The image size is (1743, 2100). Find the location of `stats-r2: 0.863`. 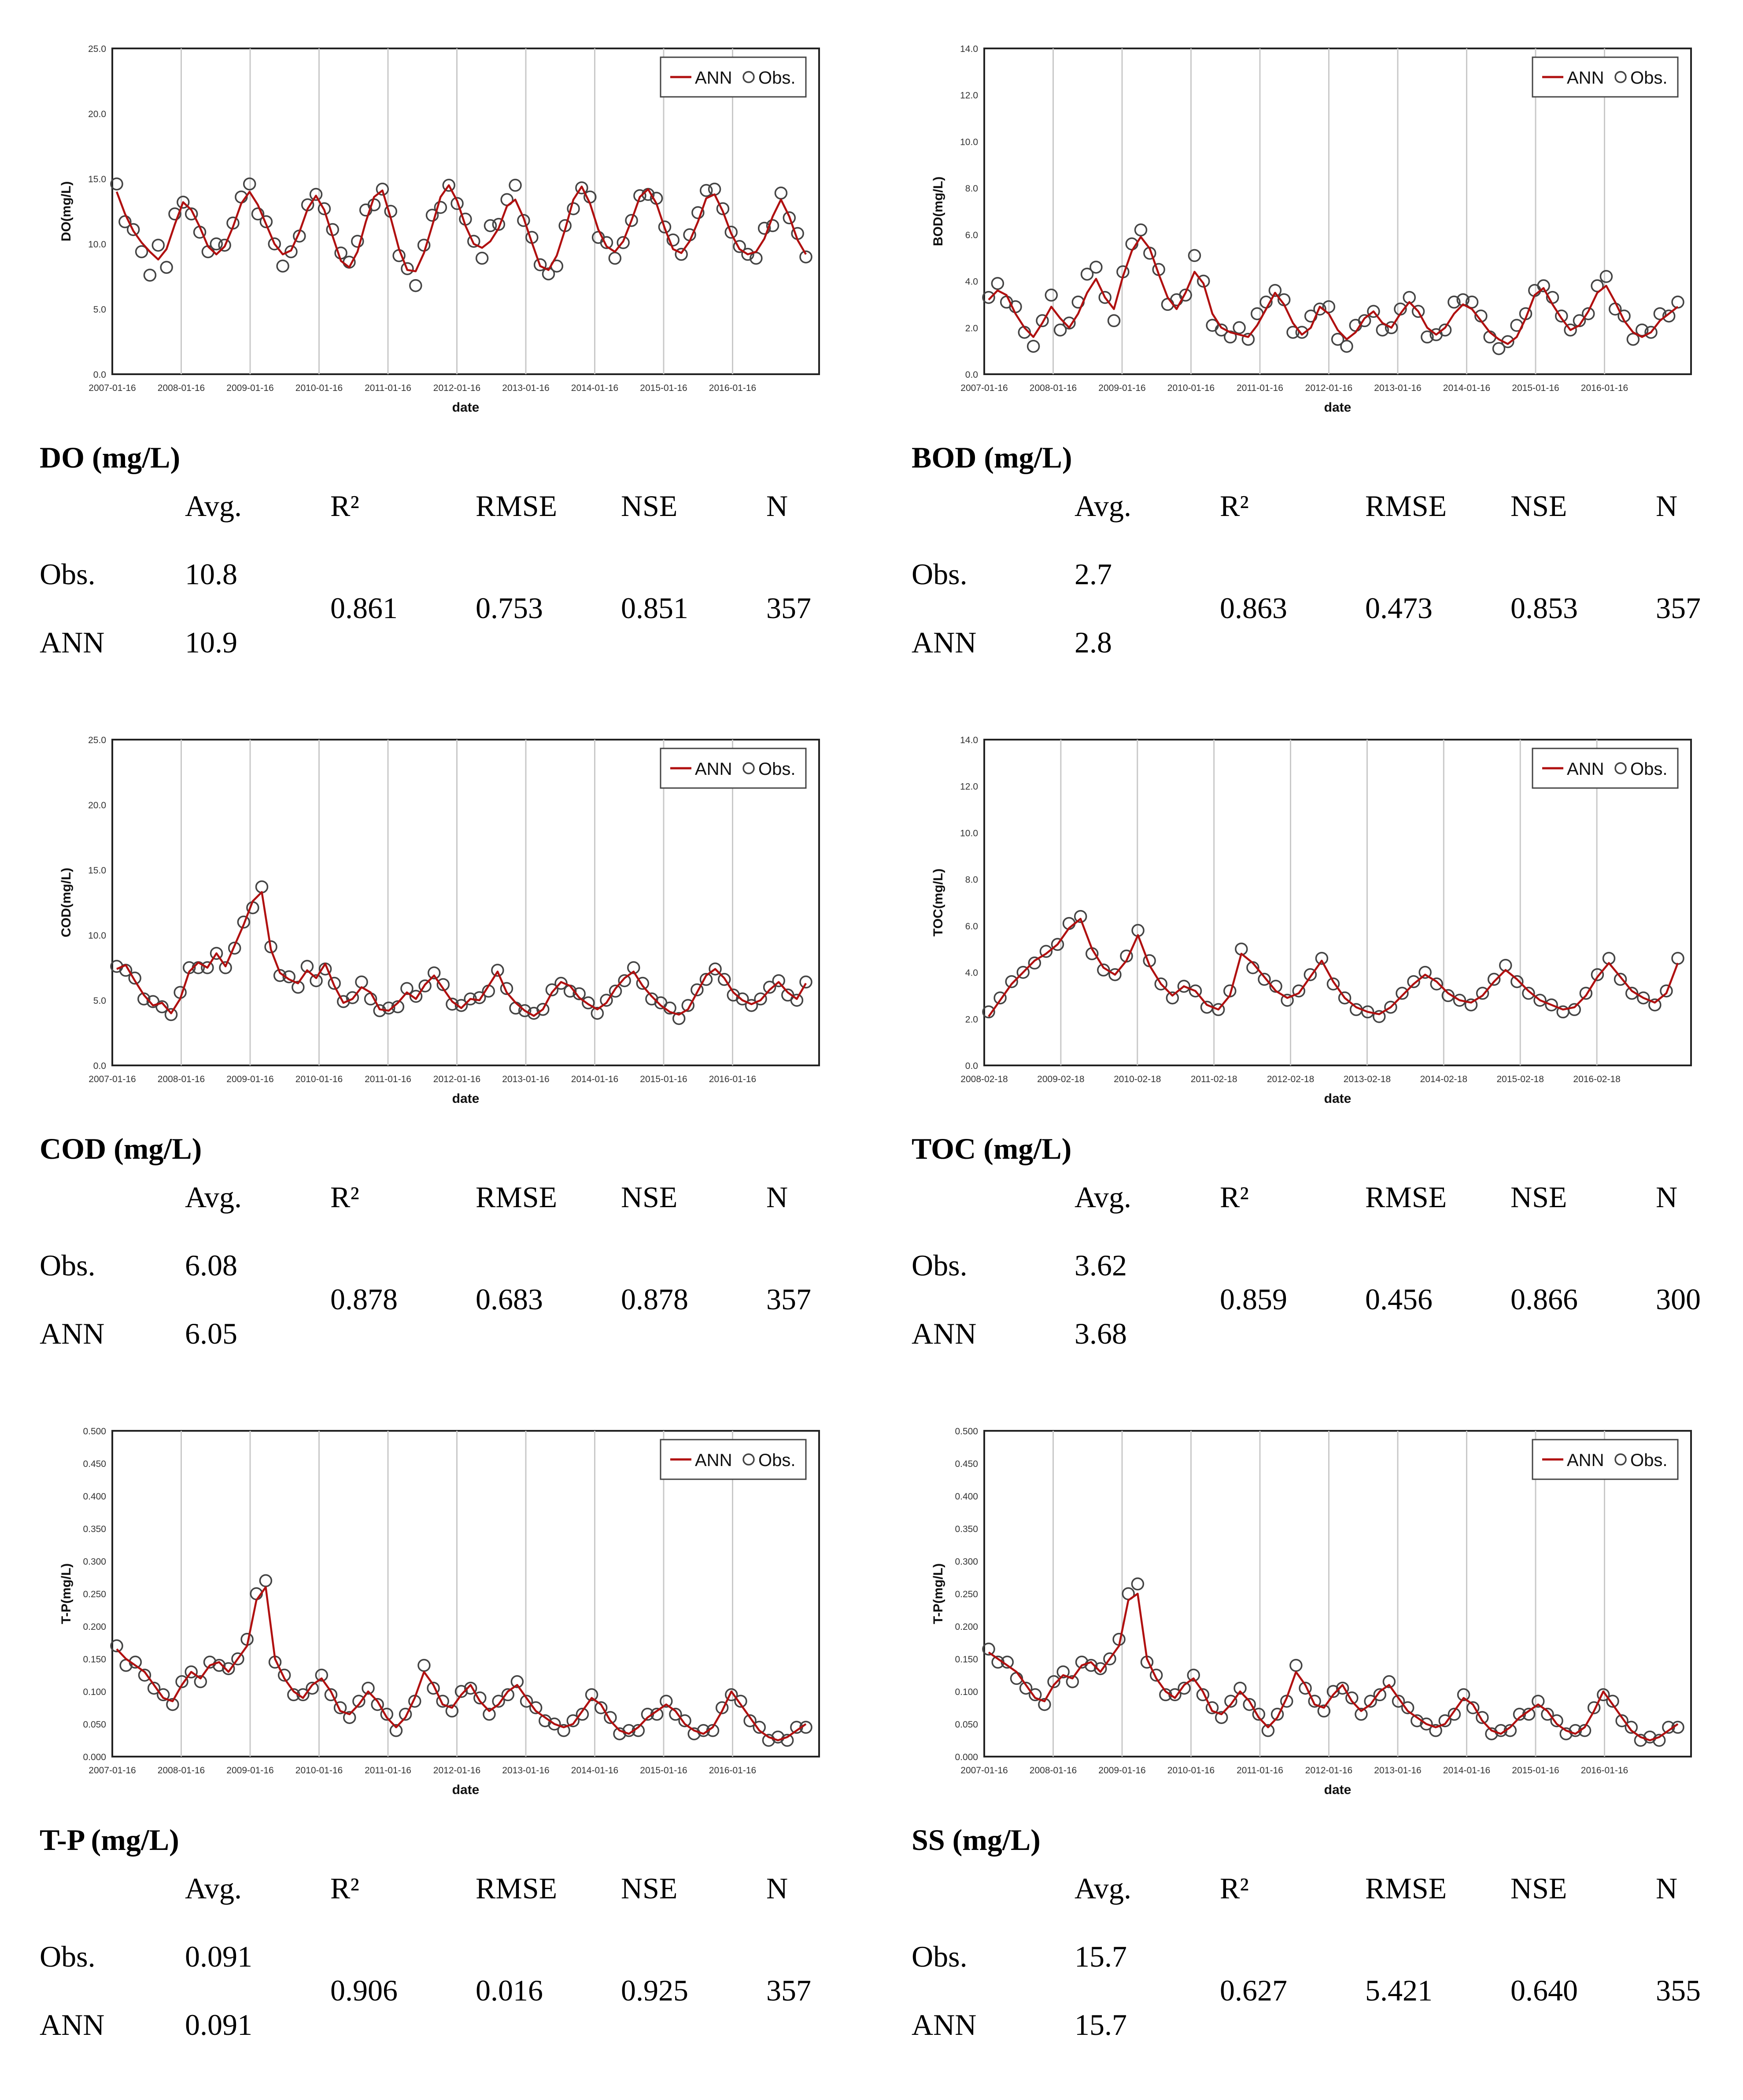

stats-r2: 0.863 is located at coordinates (1253, 608).